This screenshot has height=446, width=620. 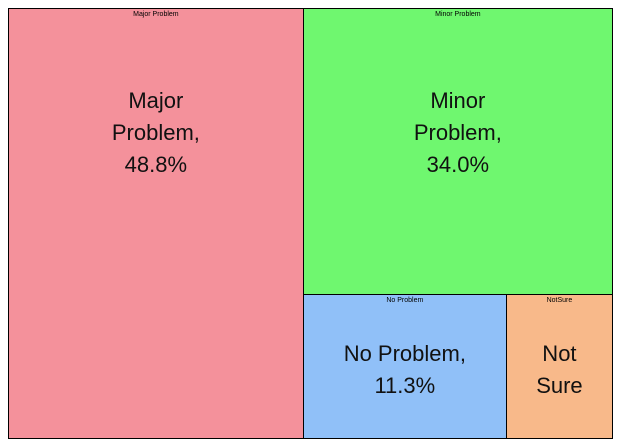 I want to click on tile-header: Minor Problem, so click(x=458, y=14).